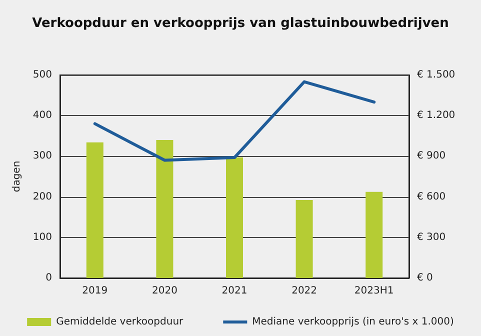 The image size is (481, 336). What do you see at coordinates (49, 278) in the screenshot?
I see `y-tick-label: 0` at bounding box center [49, 278].